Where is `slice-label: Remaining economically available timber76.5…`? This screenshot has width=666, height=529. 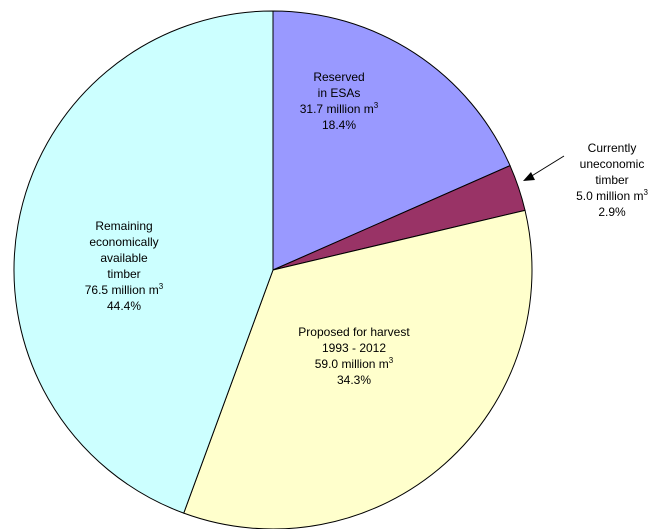
slice-label: Remaining economically available timber76.5… is located at coordinates (124, 266).